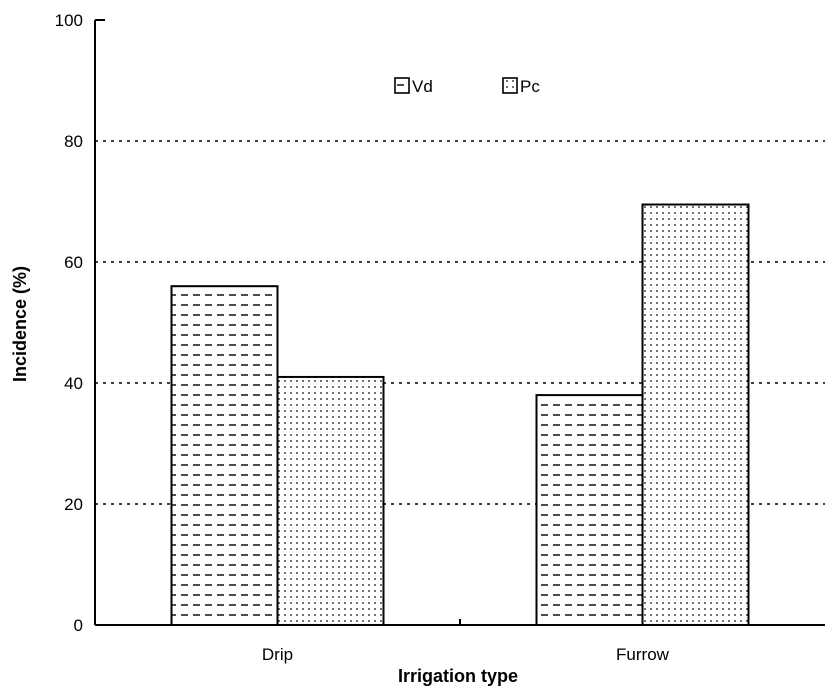  I want to click on bar-pc-furrow, so click(695, 414).